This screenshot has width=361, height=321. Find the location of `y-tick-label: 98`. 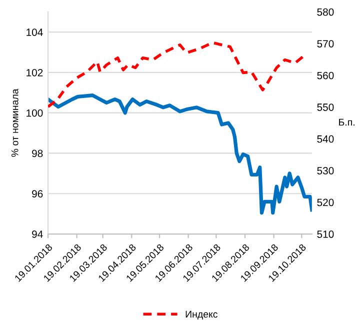

y-tick-label: 98 is located at coordinates (37, 154).